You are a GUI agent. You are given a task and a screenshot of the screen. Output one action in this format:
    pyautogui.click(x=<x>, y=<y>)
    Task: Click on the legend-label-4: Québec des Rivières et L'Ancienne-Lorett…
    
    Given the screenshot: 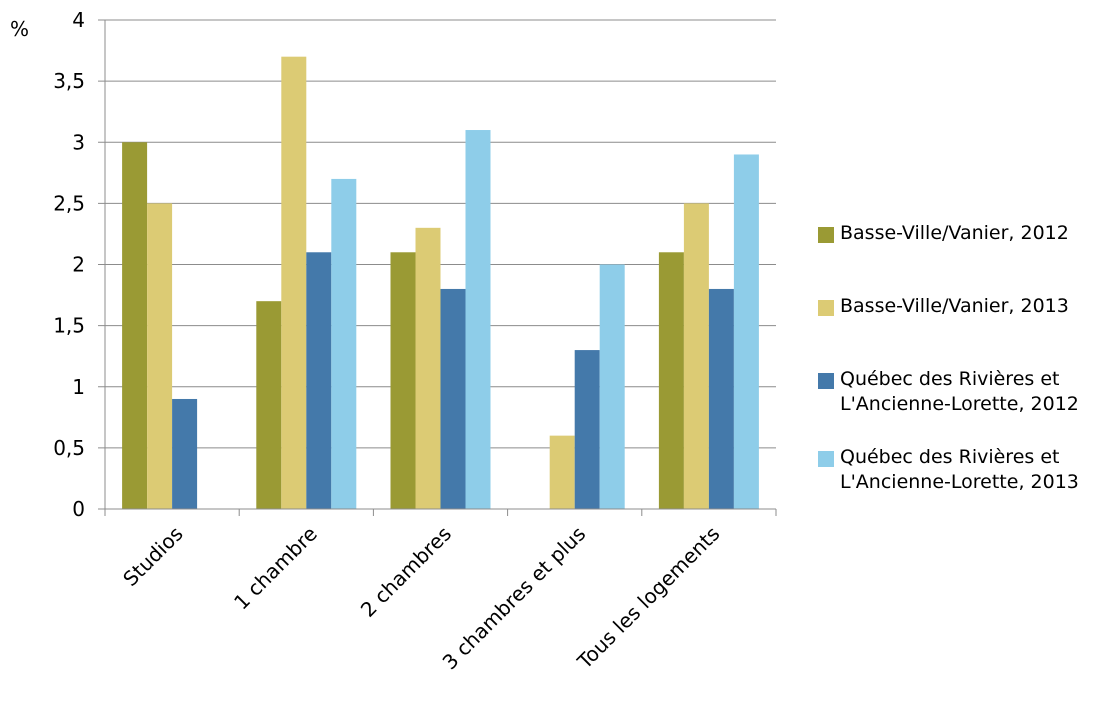 What is the action you would take?
    pyautogui.click(x=959, y=469)
    